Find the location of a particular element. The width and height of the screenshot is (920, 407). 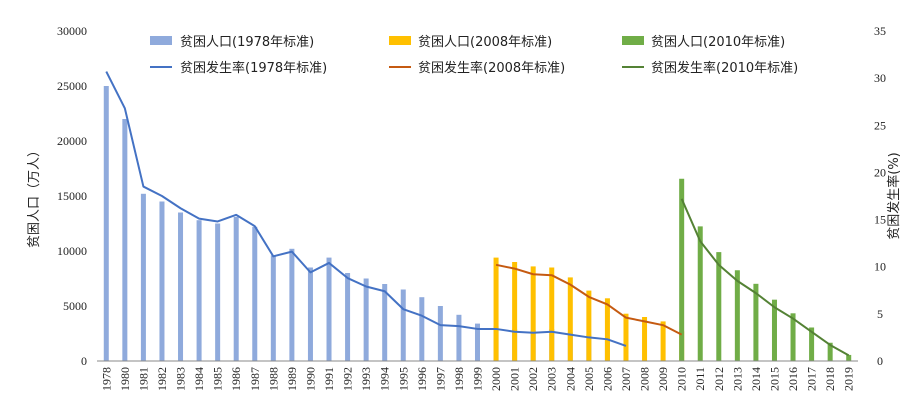

y-tick-label: 15000 is located at coordinates (72, 196).